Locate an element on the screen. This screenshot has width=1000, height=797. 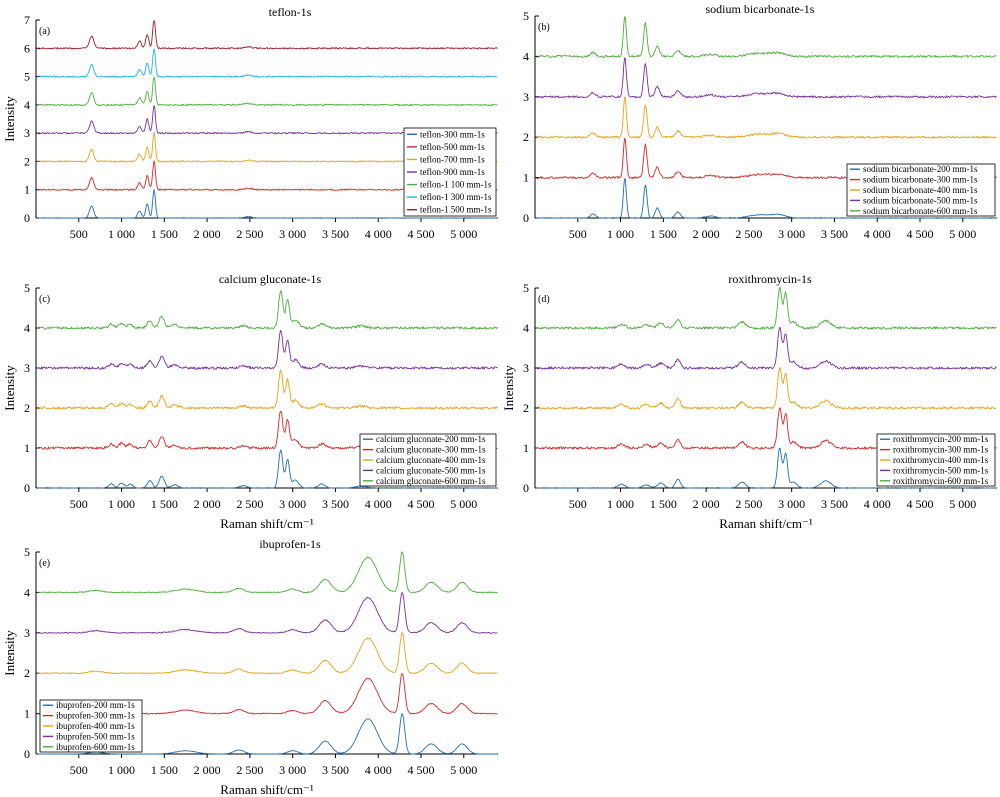
legend-entry: ibuprofen-600 mm-1s is located at coordinates (95, 747).